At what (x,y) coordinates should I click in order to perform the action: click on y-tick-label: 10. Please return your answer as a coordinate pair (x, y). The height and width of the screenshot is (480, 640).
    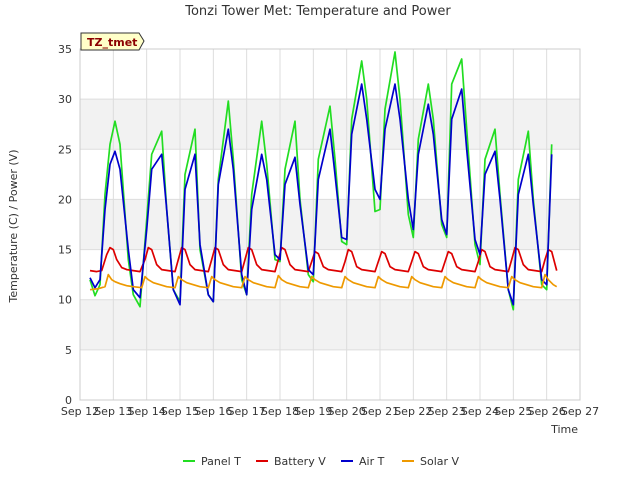
    Looking at the image, I should click on (65, 300).